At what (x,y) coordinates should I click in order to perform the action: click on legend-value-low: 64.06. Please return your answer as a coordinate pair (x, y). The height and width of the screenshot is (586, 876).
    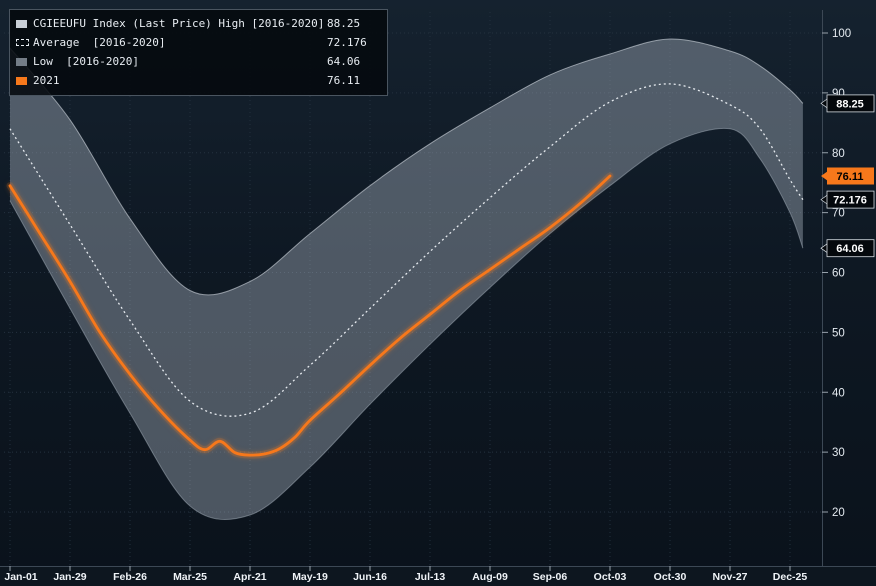
    Looking at the image, I should click on (344, 61).